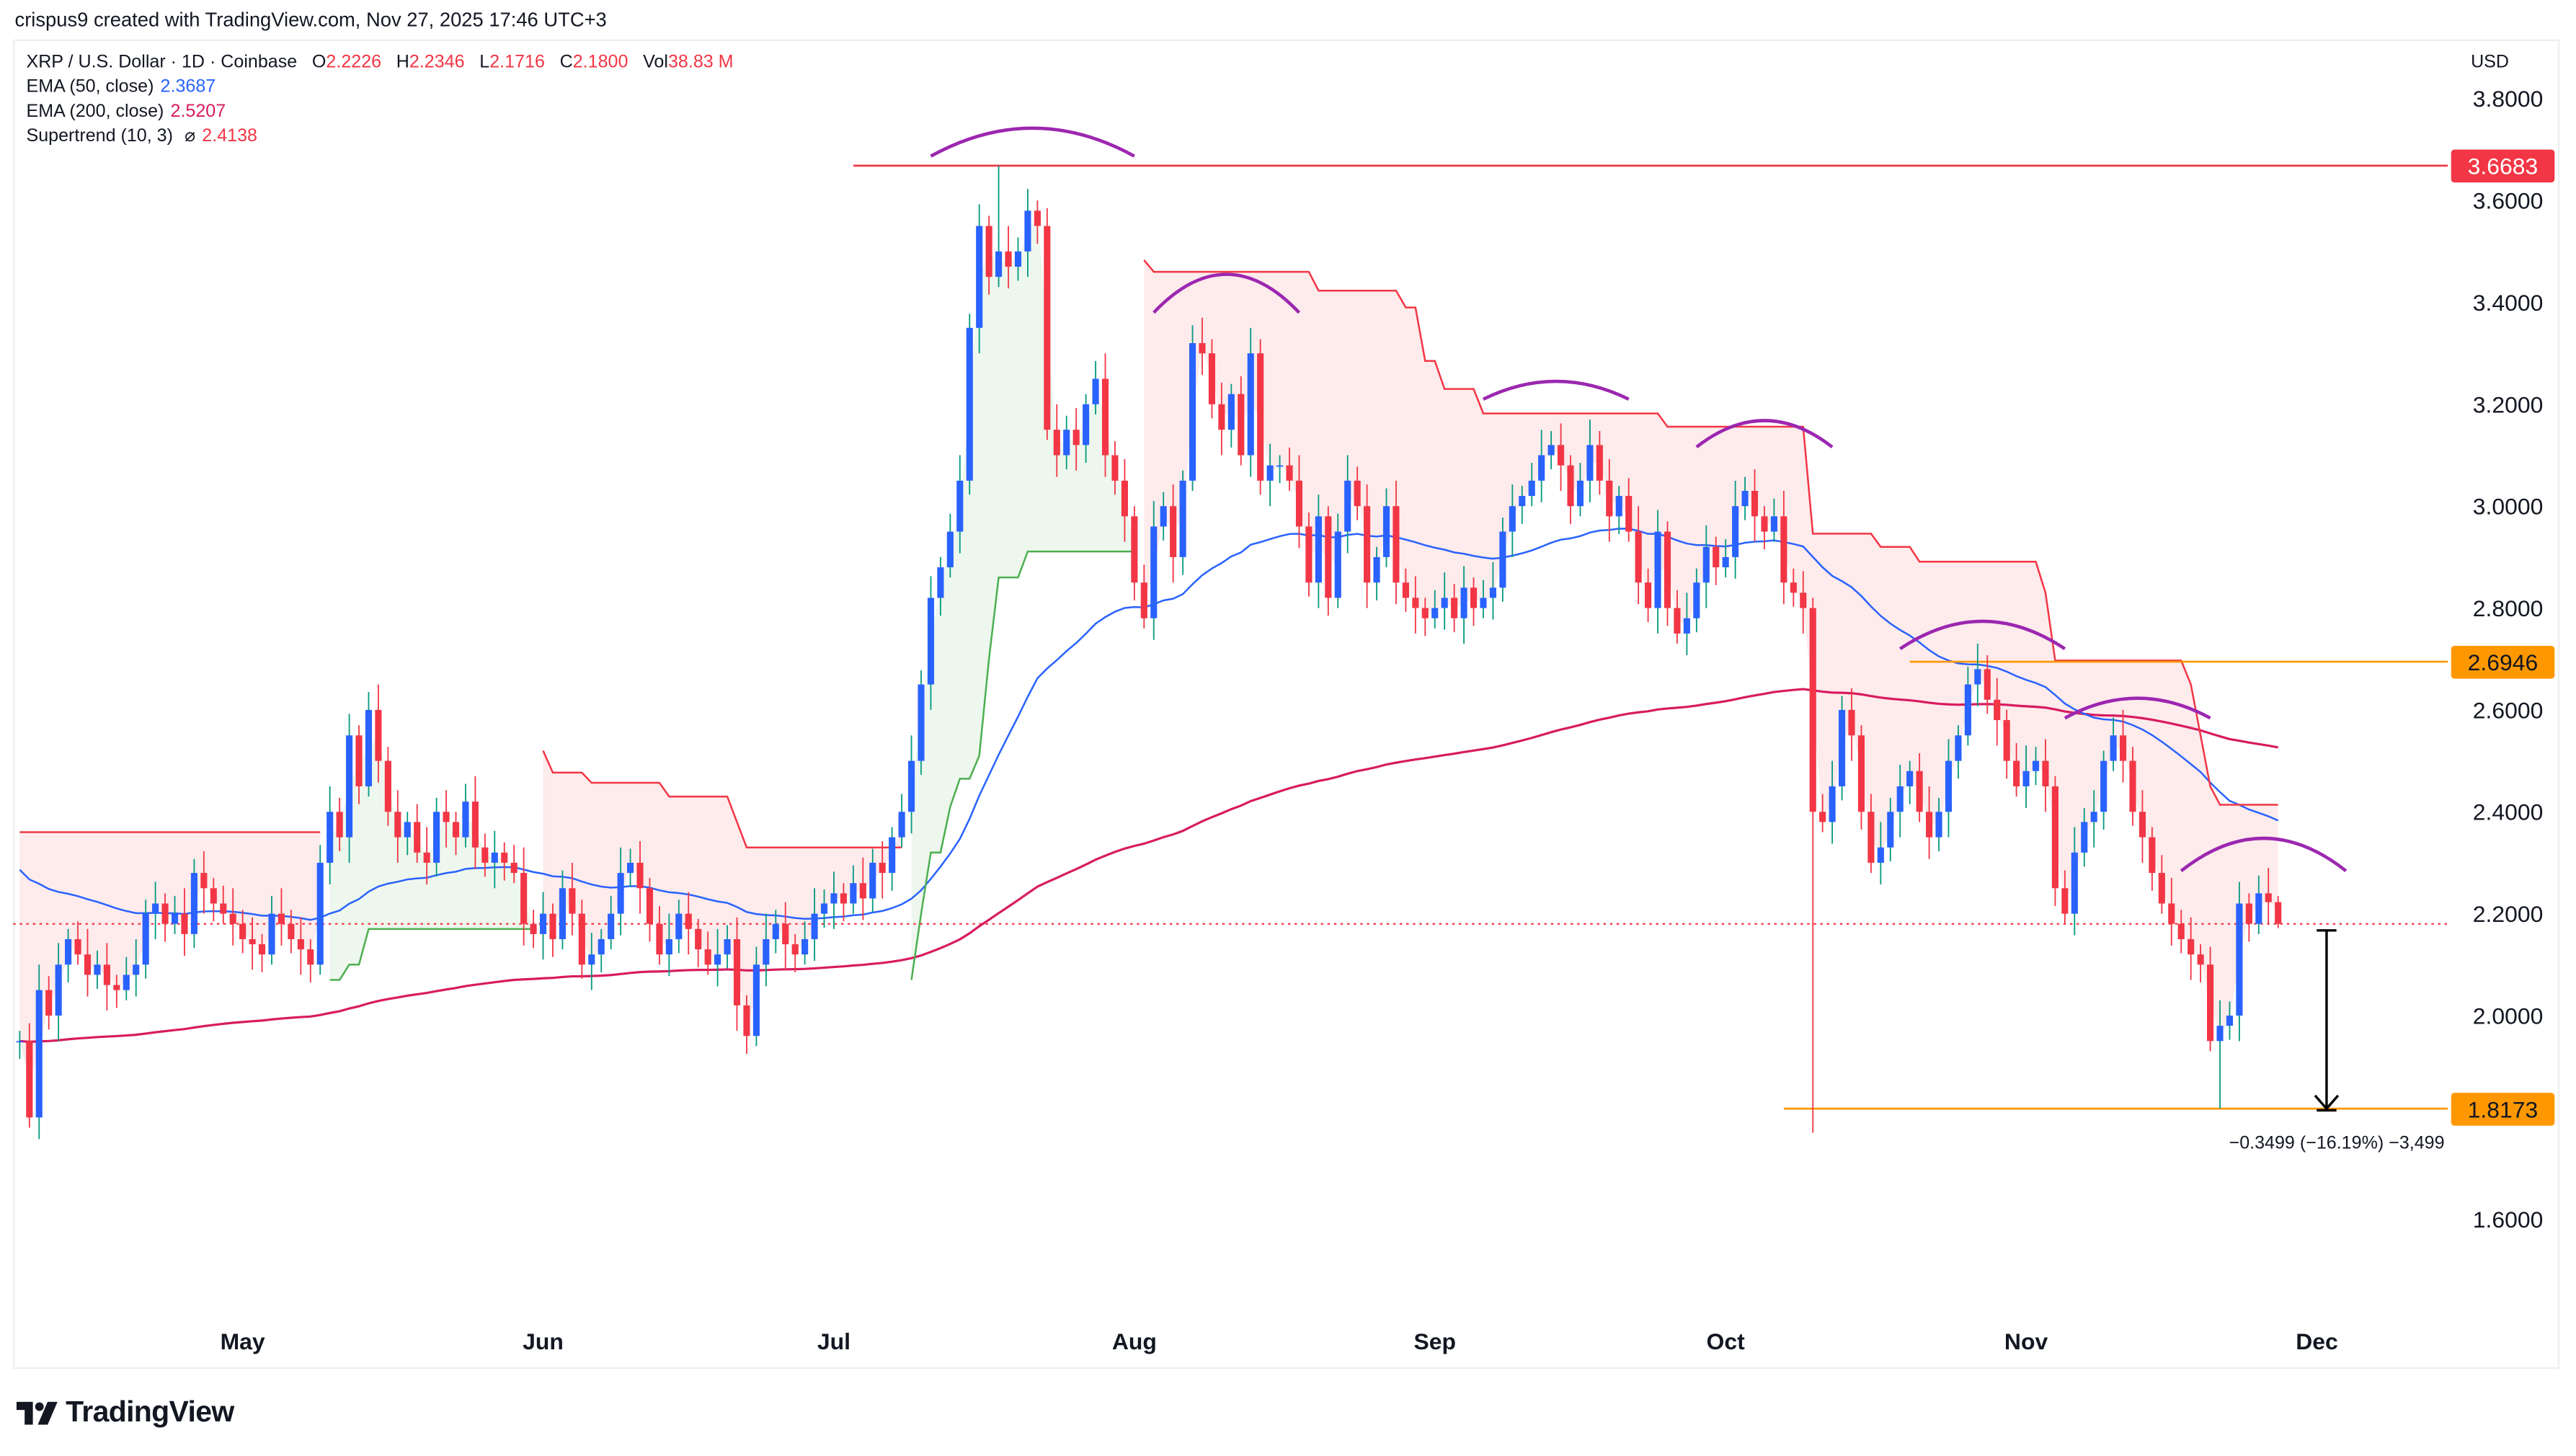  I want to click on price-tick-label: 1.6000, so click(2508, 1219).